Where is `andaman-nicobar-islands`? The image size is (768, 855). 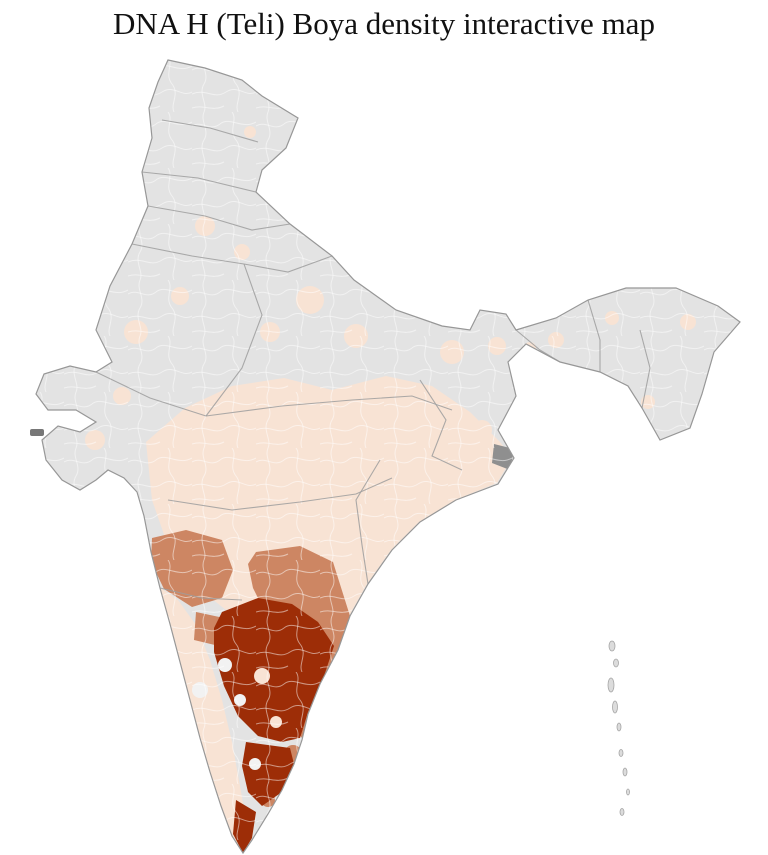
andaman-nicobar-islands is located at coordinates (618, 728).